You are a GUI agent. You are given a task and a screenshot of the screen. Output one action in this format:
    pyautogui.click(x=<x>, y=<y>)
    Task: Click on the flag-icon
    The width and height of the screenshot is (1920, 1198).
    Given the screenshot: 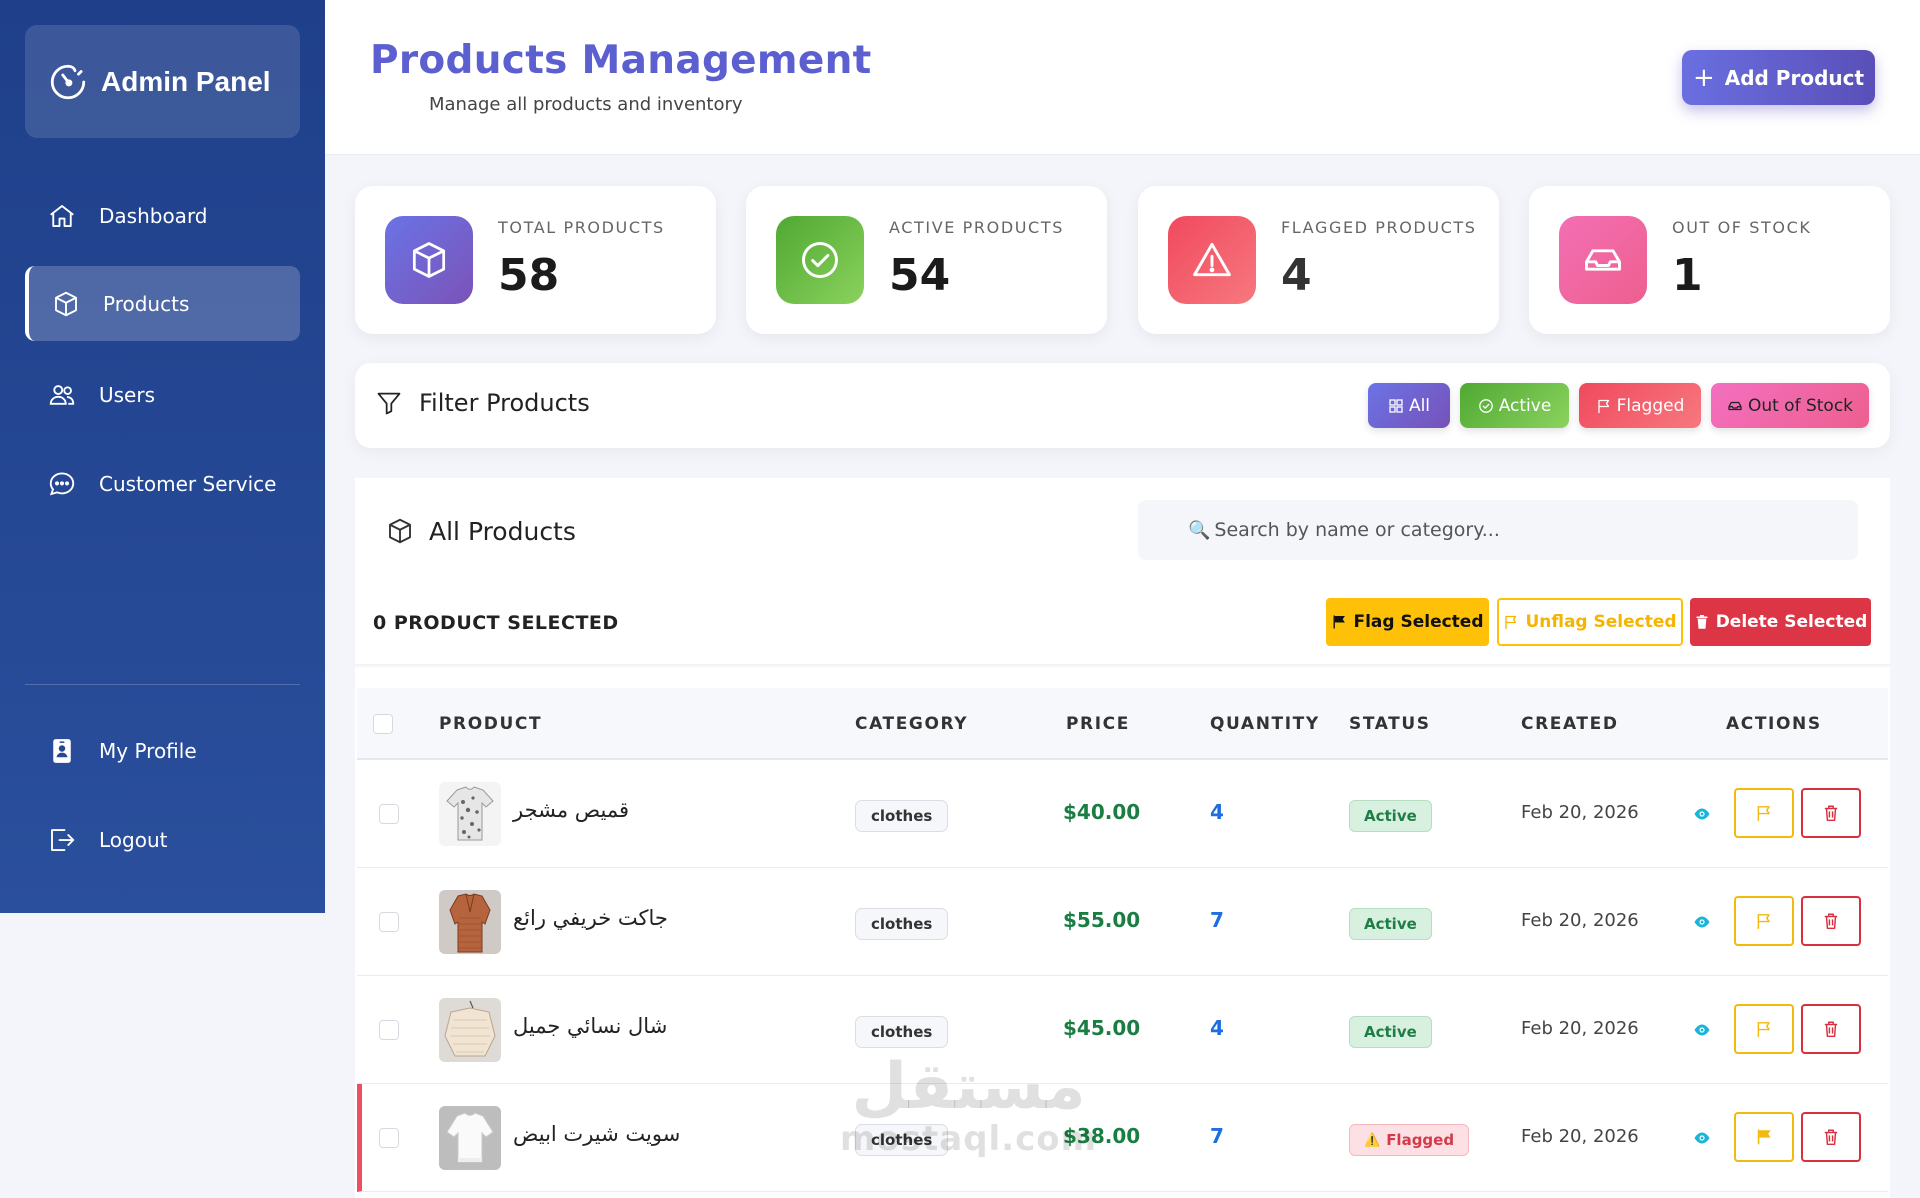 What is the action you would take?
    pyautogui.click(x=1339, y=622)
    